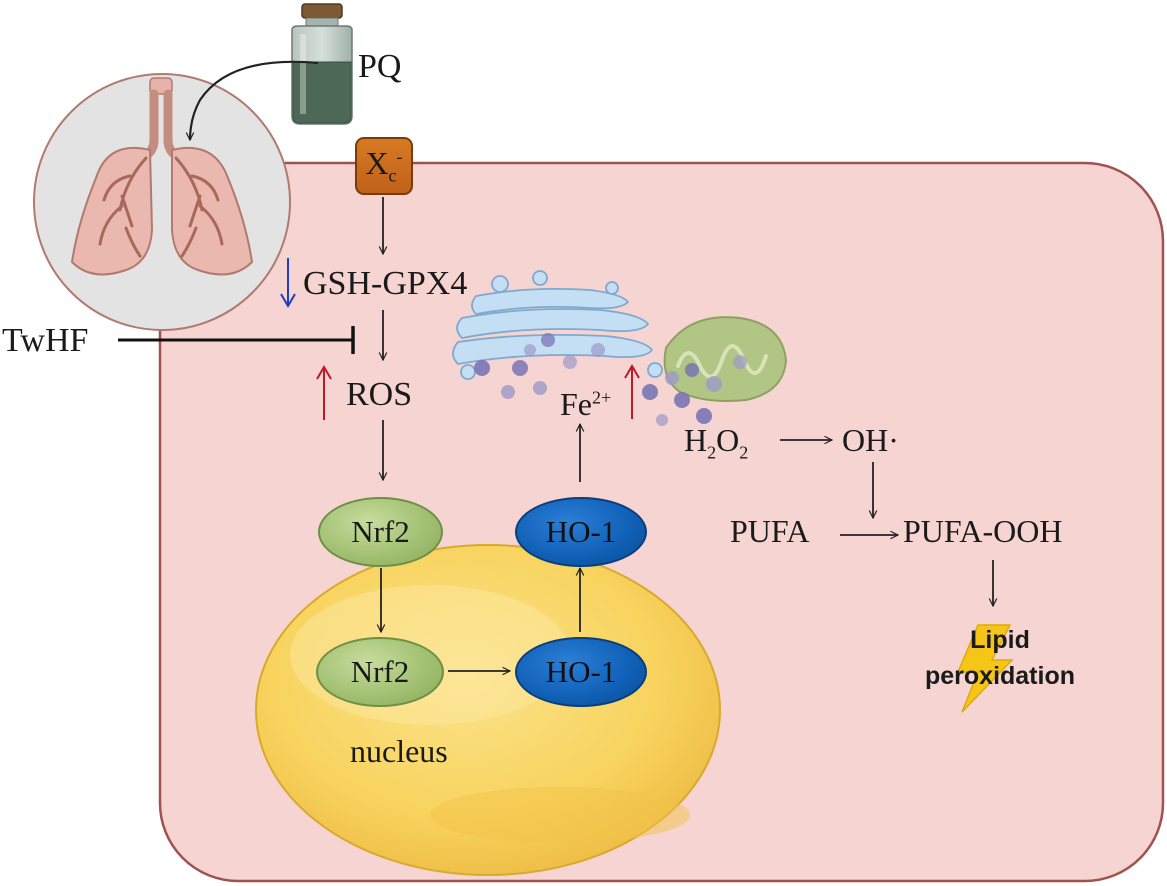  I want to click on nrf2-cytoplasm-node: Nrf2, so click(380, 532).